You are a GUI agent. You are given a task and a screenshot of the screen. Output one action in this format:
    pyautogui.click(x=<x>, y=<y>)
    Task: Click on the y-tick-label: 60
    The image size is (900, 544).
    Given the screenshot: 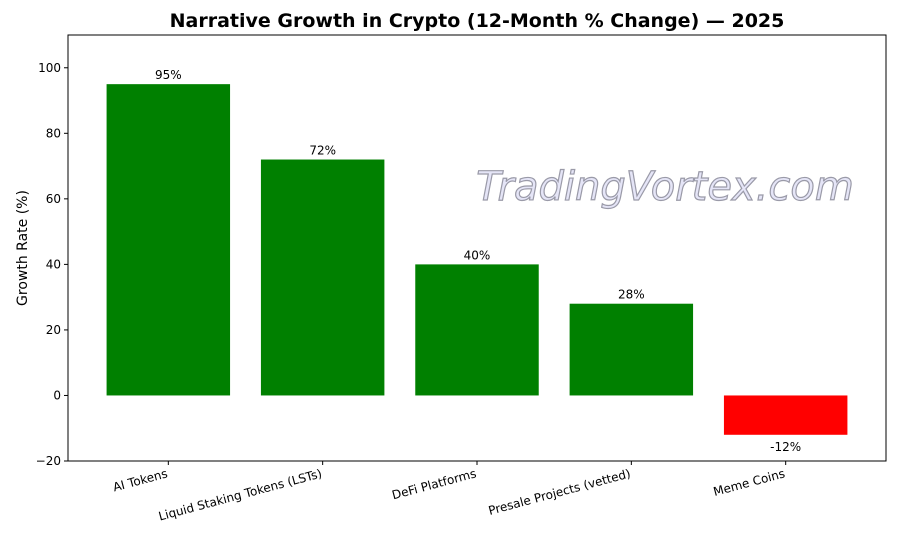 What is the action you would take?
    pyautogui.click(x=53, y=199)
    